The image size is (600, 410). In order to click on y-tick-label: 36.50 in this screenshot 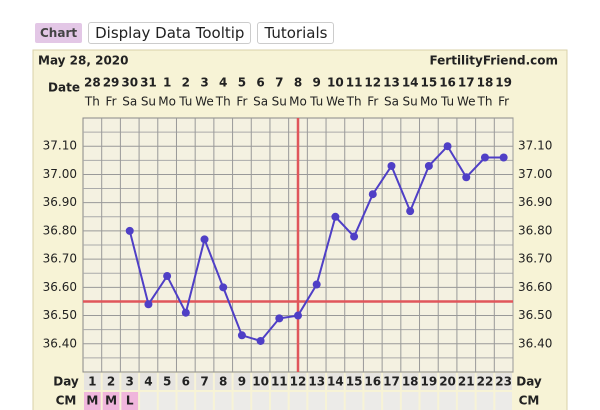, I will do `click(535, 315)`.